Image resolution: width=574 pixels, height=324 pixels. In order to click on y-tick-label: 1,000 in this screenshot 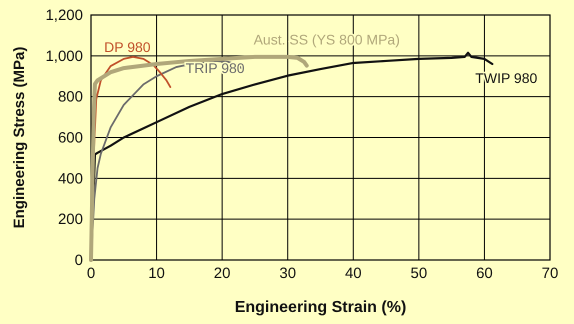, I will do `click(64, 56)`.